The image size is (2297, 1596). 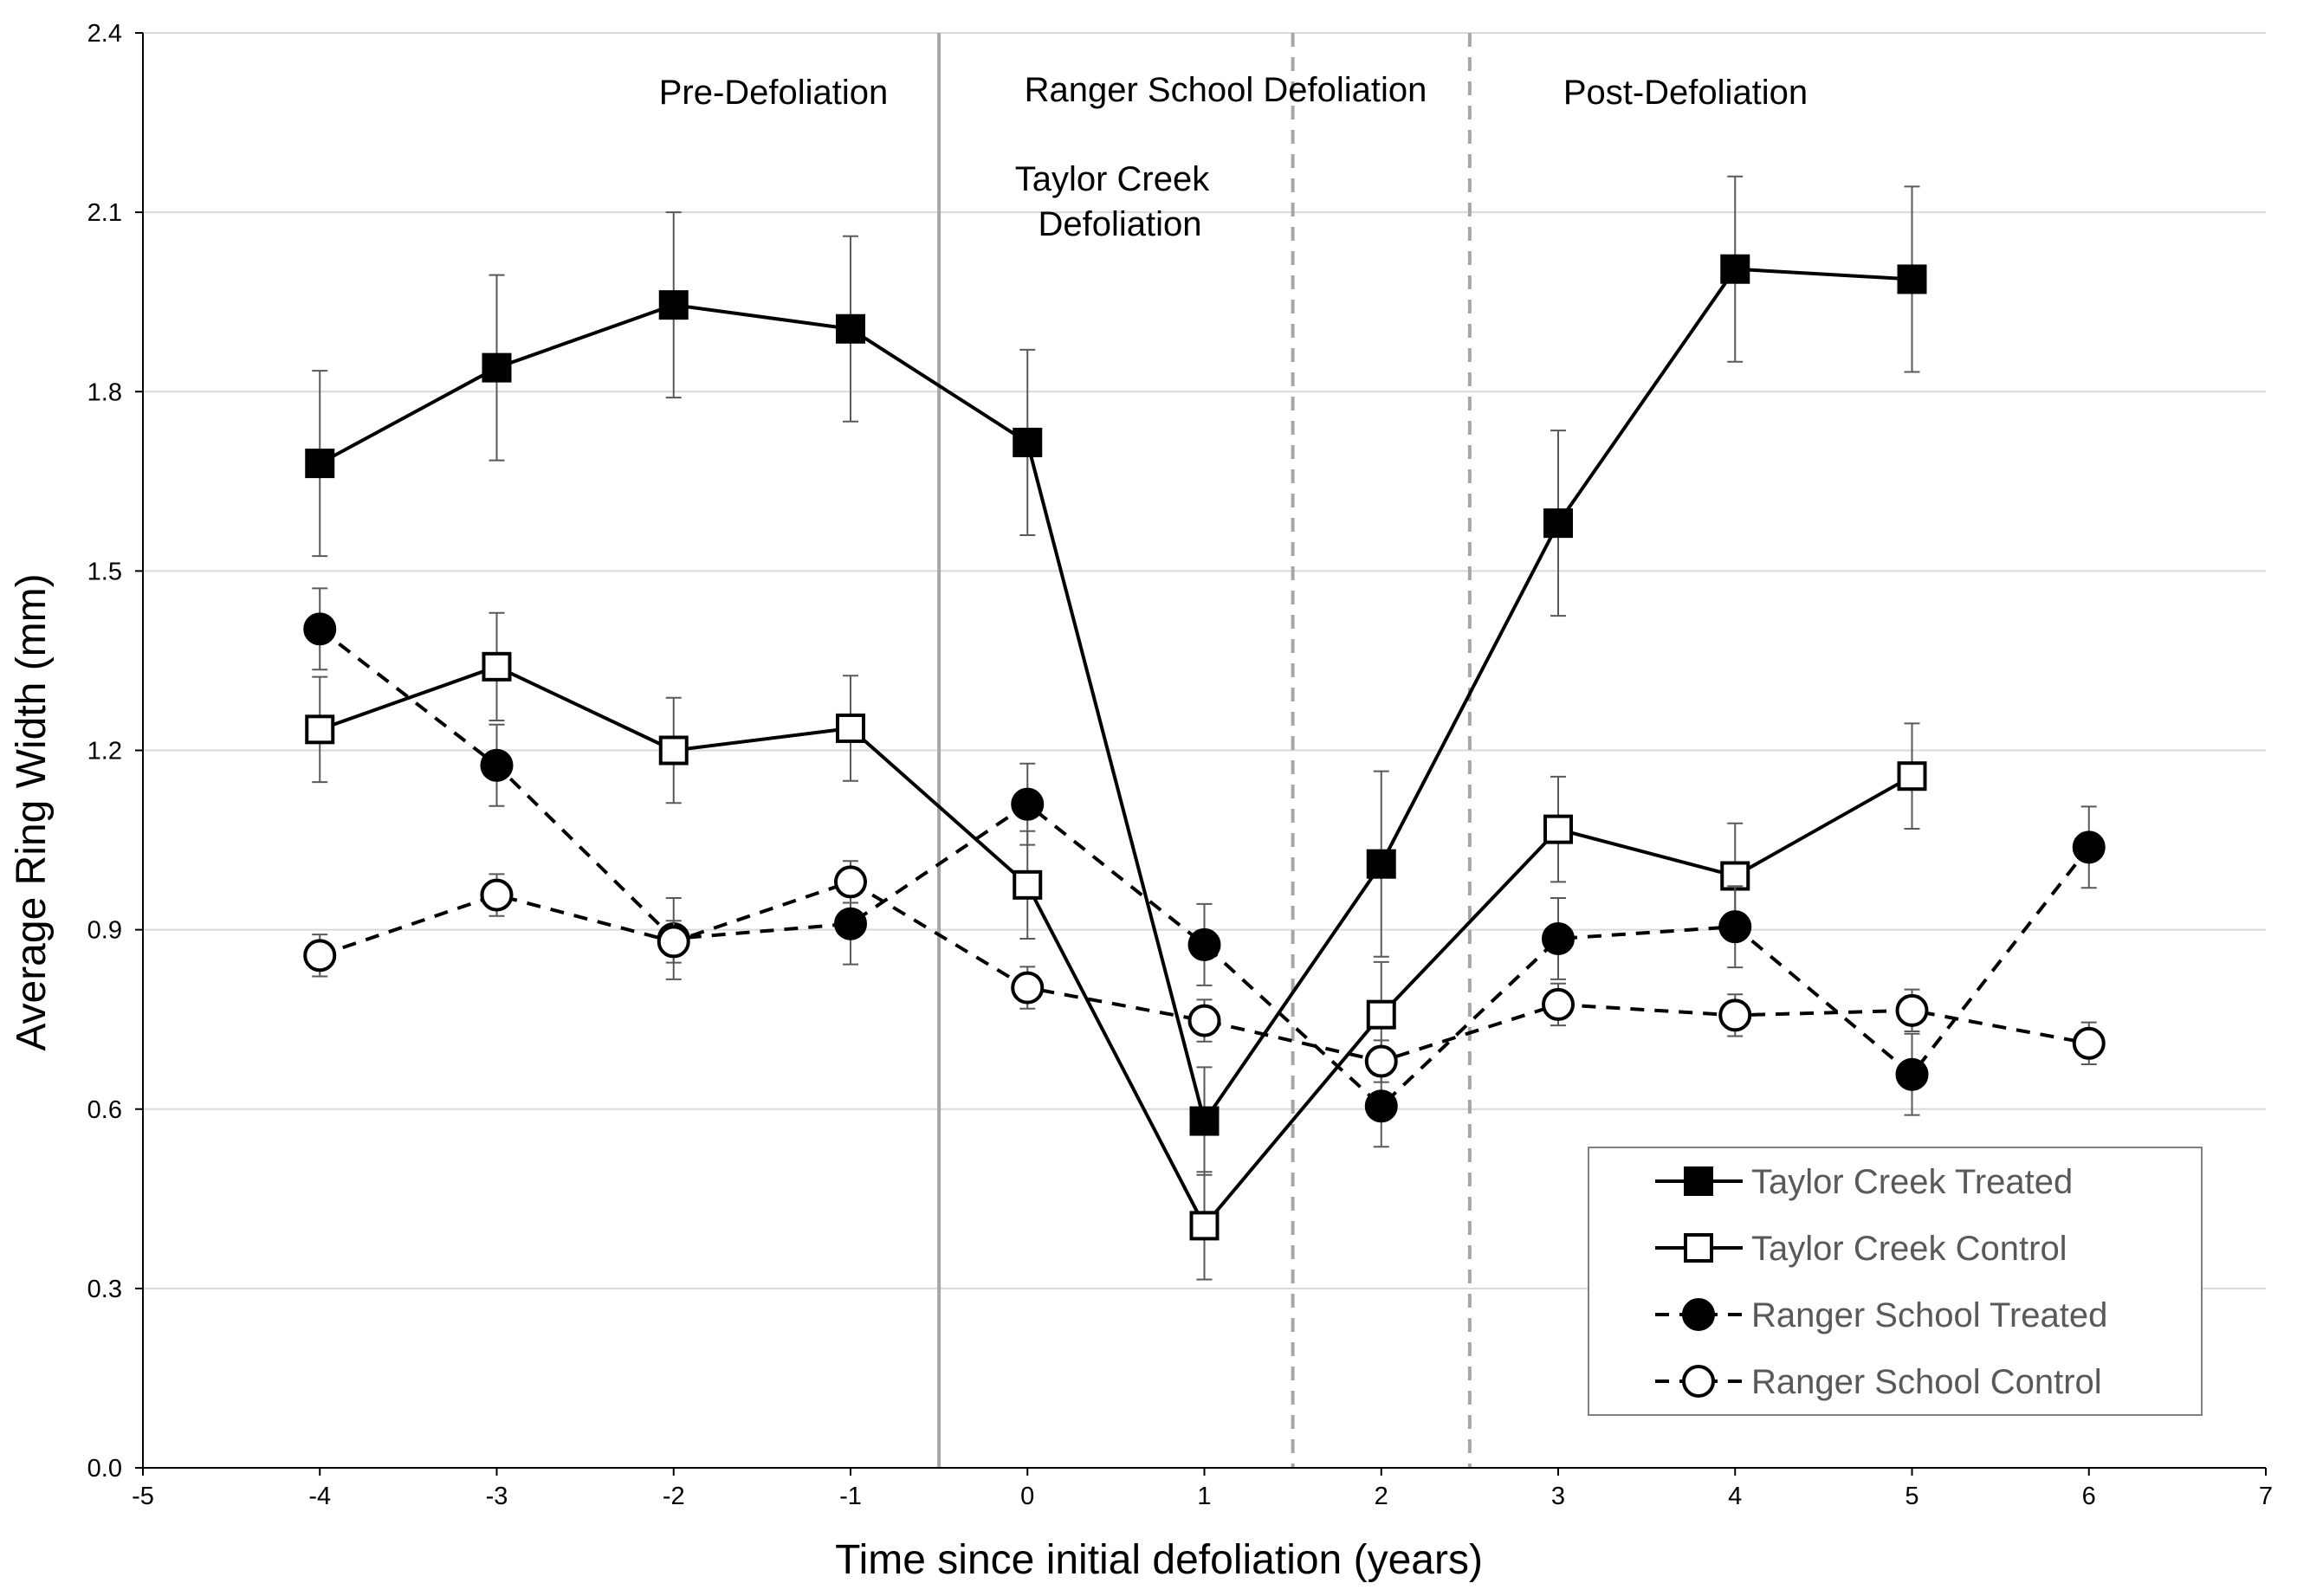 I want to click on x-tick-label: 0, so click(x=1027, y=1496).